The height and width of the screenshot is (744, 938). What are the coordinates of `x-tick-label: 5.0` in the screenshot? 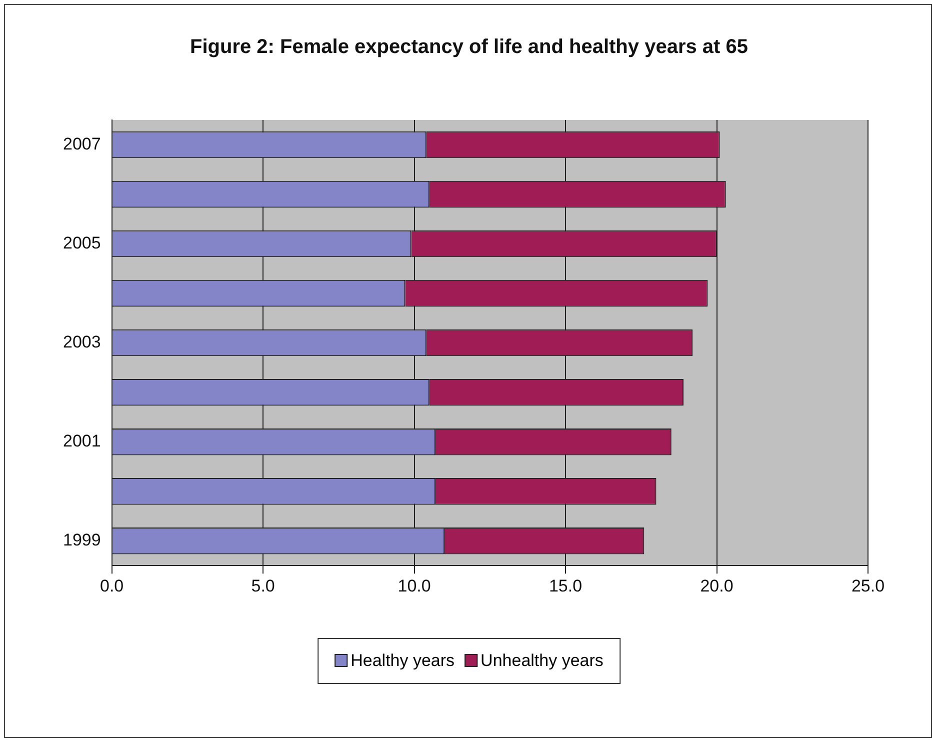 It's located at (263, 586).